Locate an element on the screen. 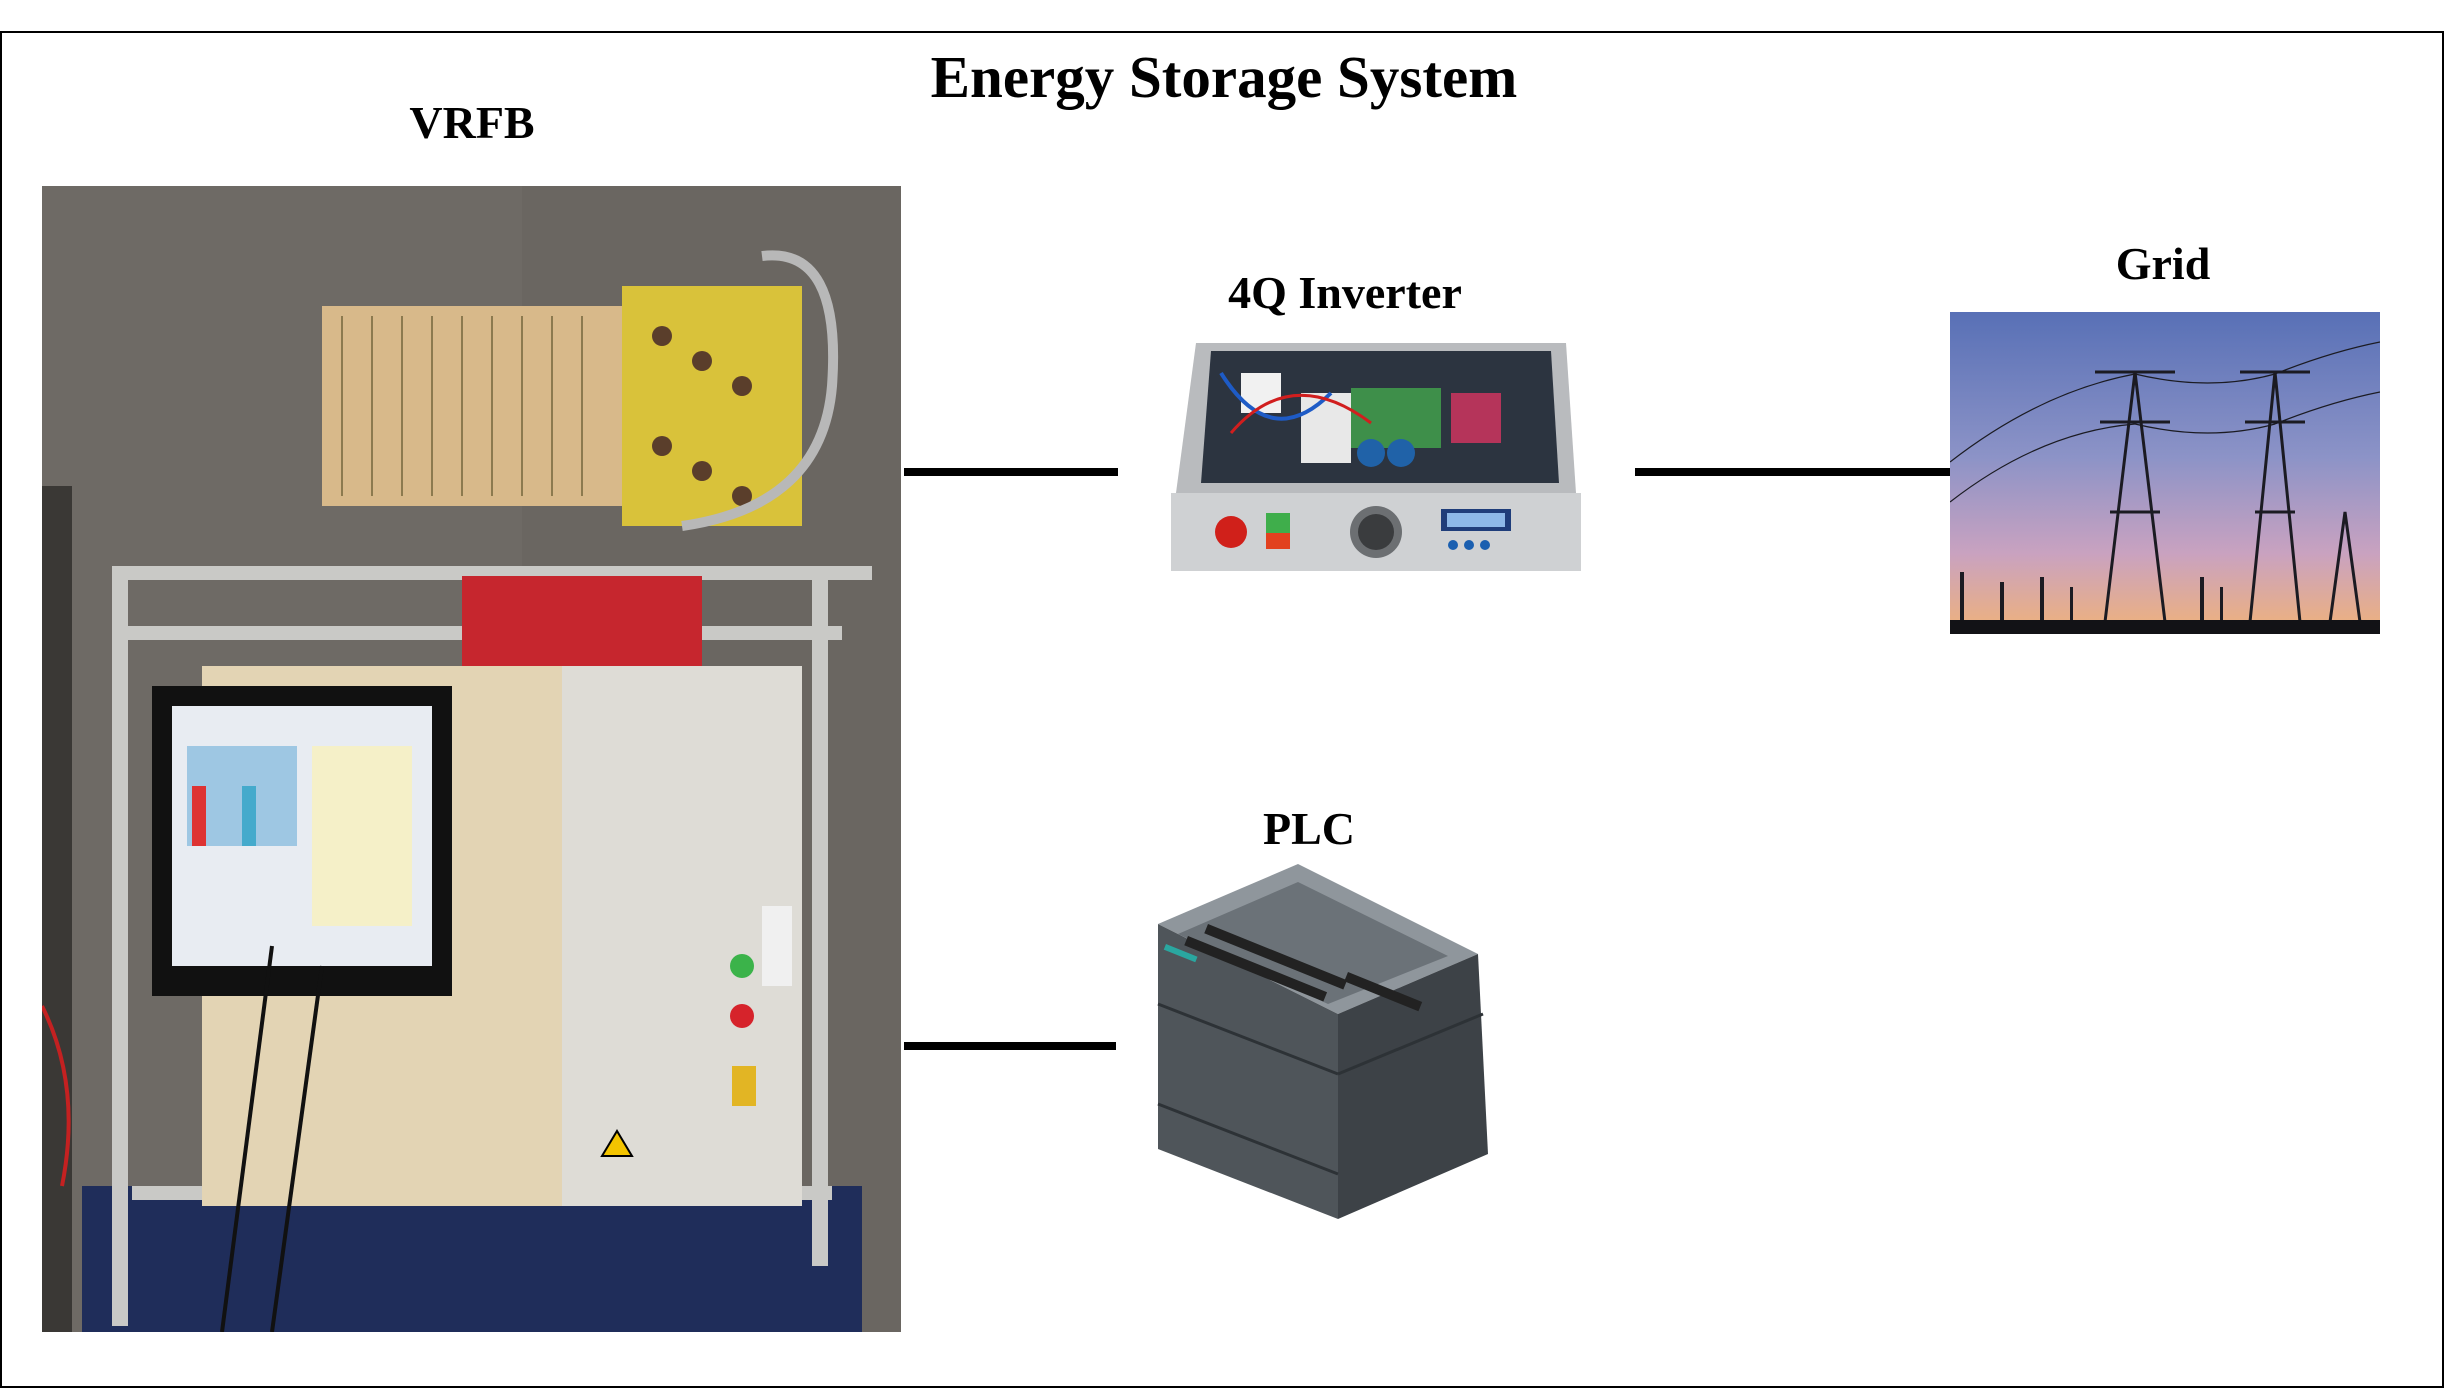 This screenshot has width=2448, height=1392. plc-picture is located at coordinates (1320, 1044).